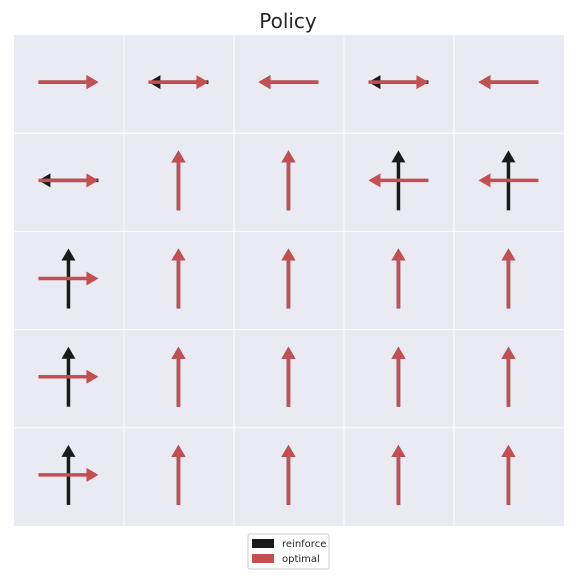 This screenshot has height=576, width=576. What do you see at coordinates (263, 543) in the screenshot?
I see `legend-swatch-reinforce` at bounding box center [263, 543].